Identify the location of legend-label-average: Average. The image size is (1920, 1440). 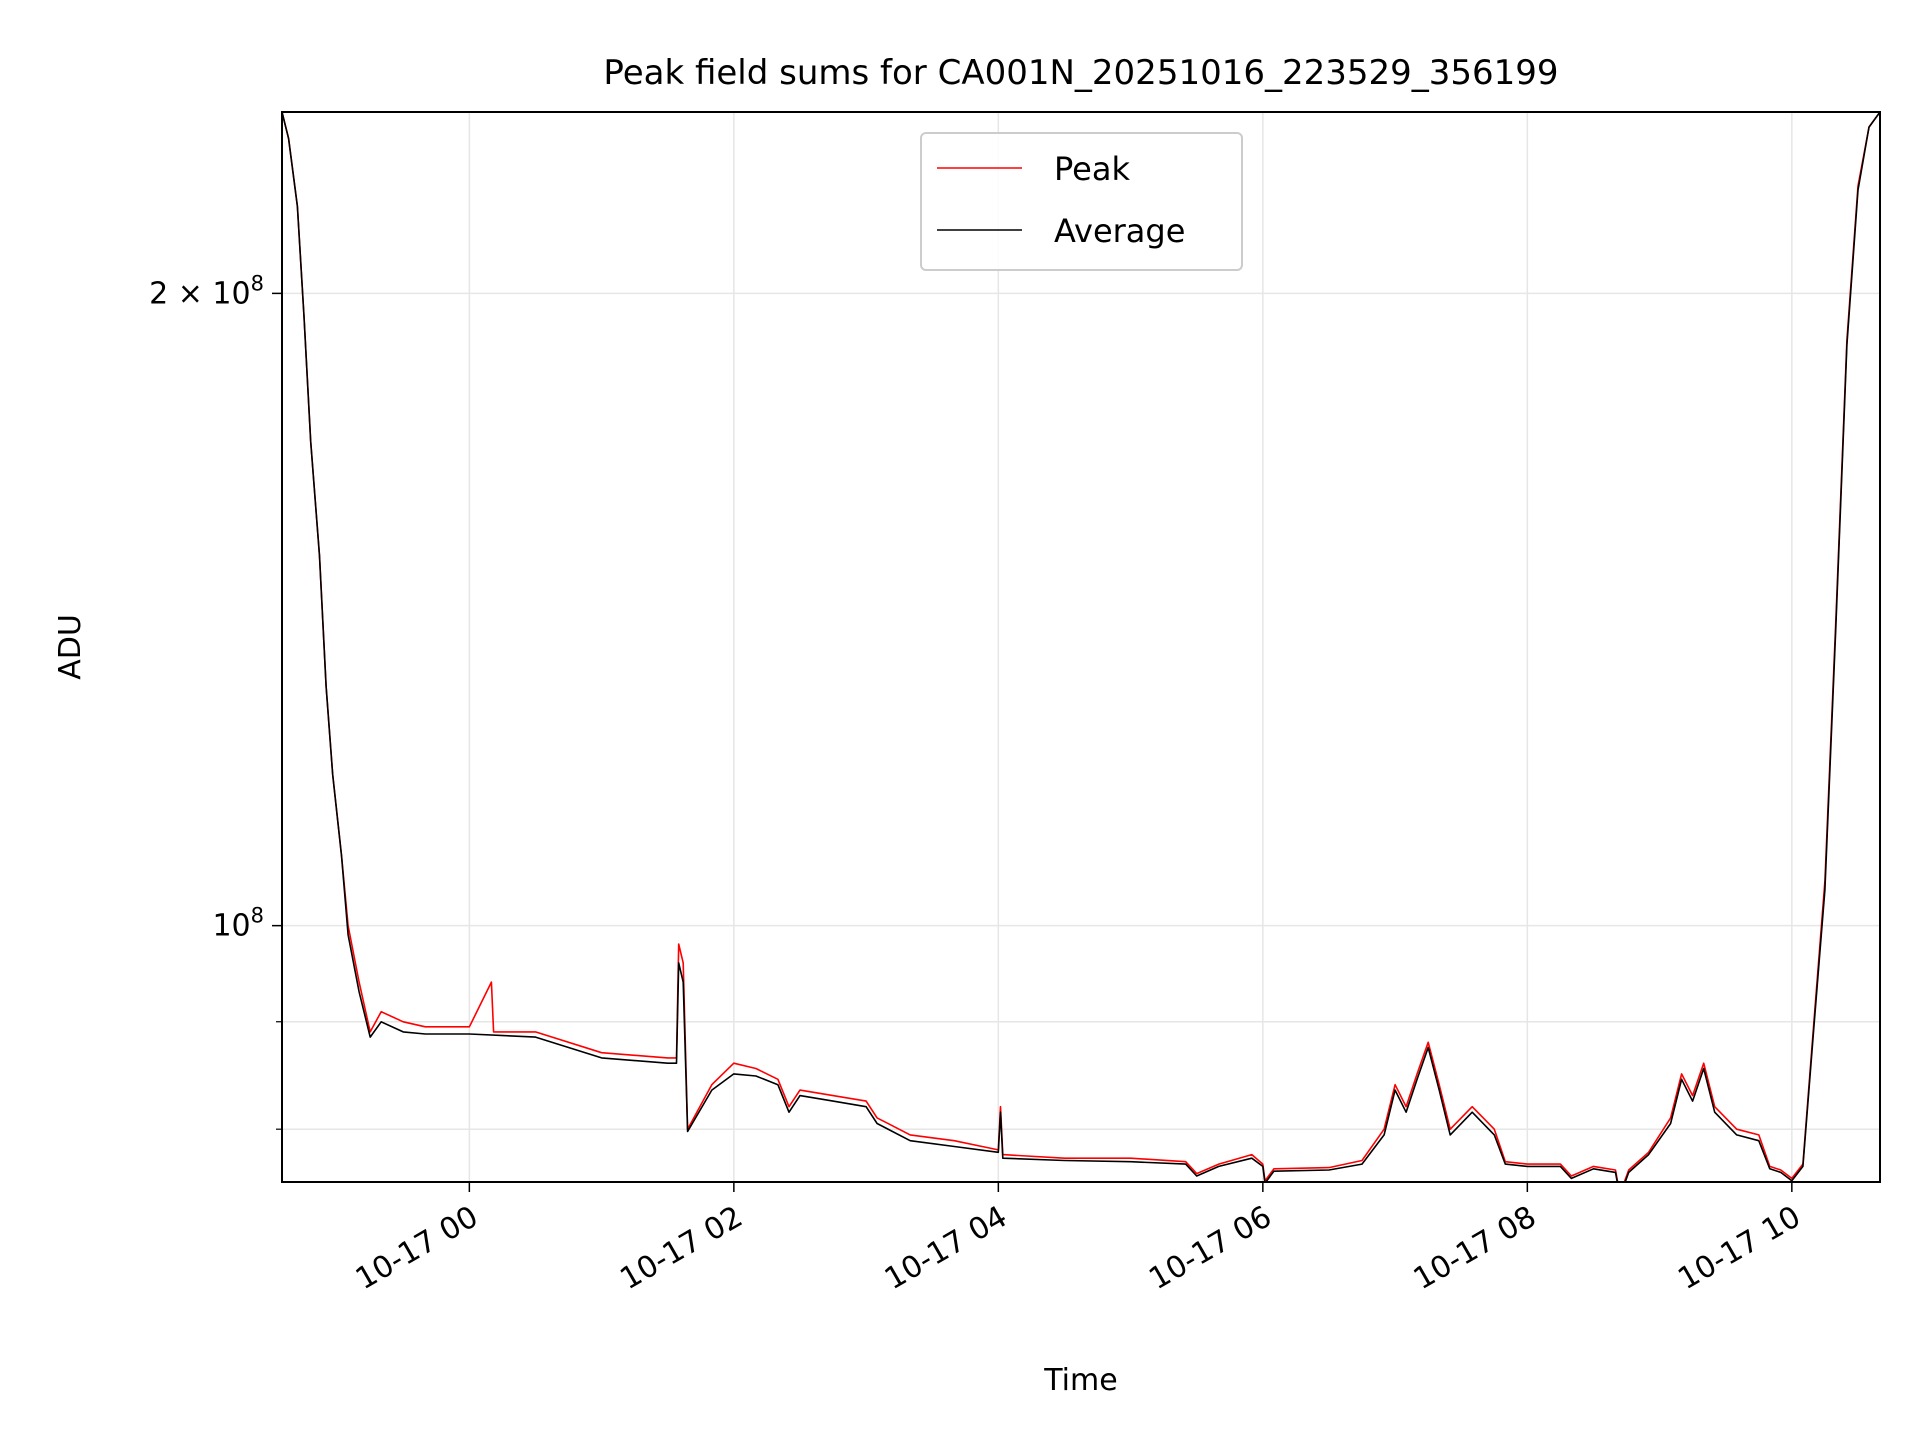
(1119, 231).